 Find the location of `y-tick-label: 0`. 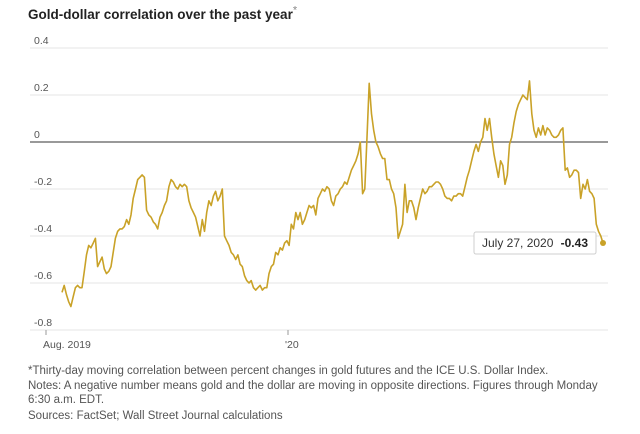

y-tick-label: 0 is located at coordinates (37, 135).